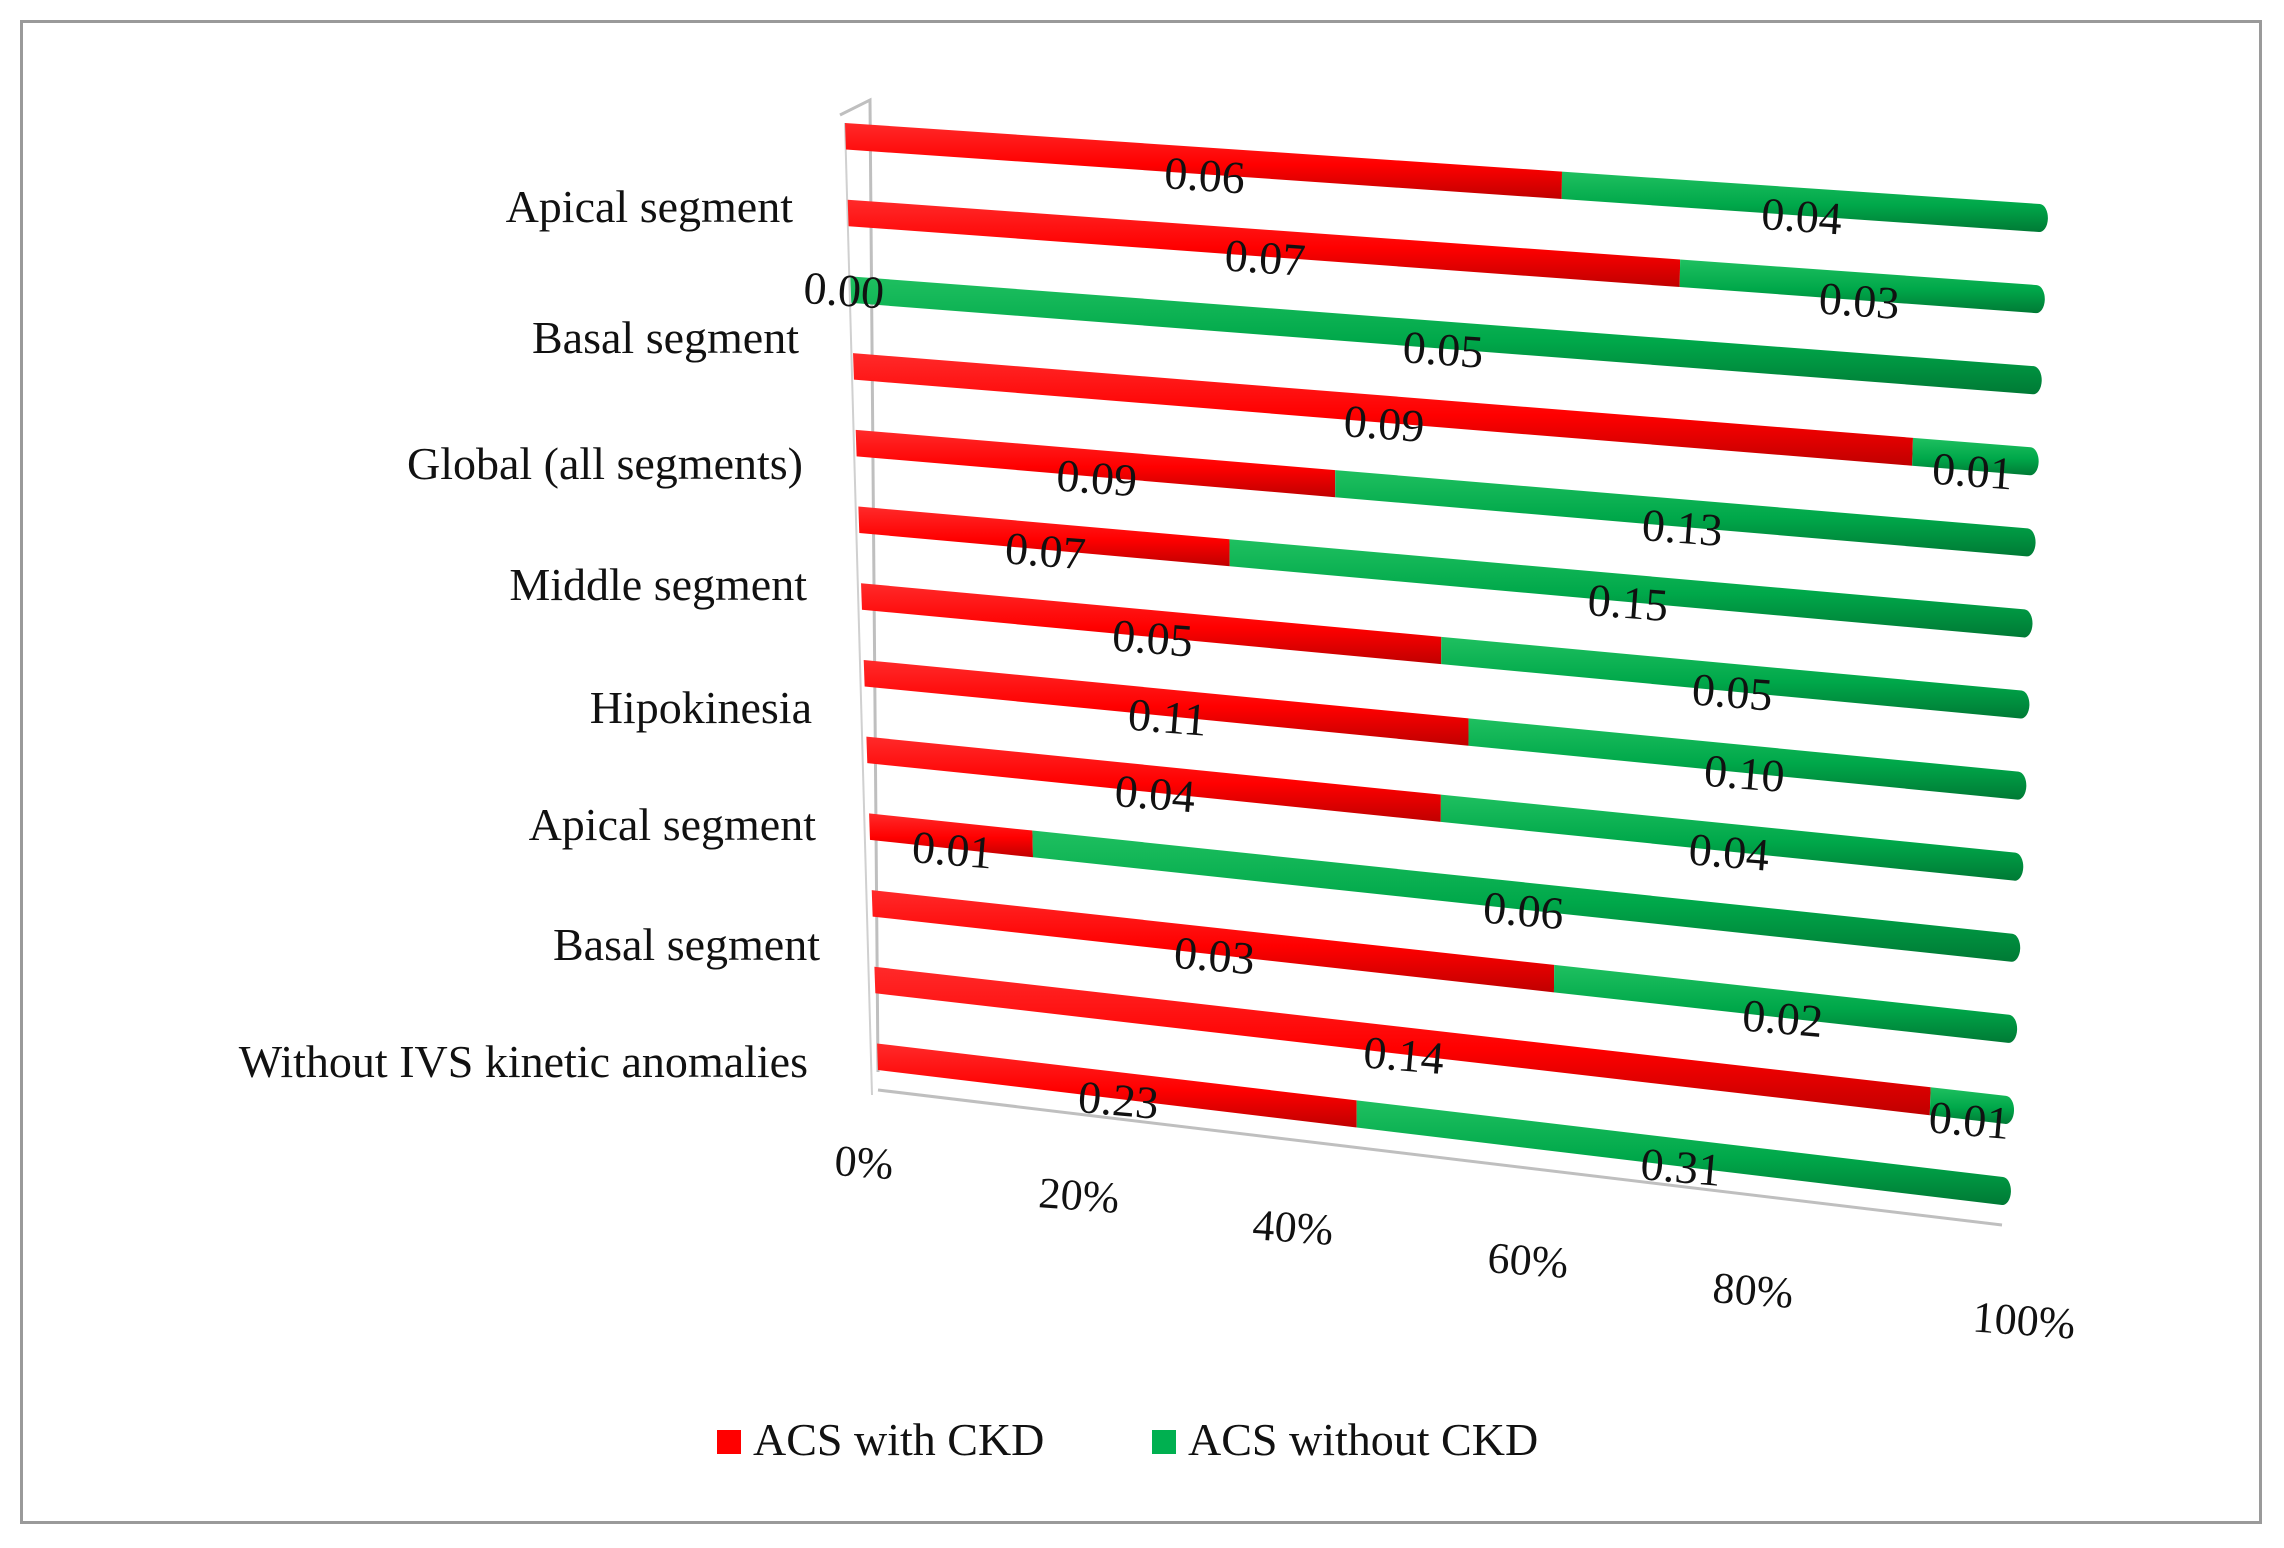 The image size is (2284, 1548). Describe the element at coordinates (1167, 717) in the screenshot. I see `data-label-acs-with-ckd: 0.11` at that location.